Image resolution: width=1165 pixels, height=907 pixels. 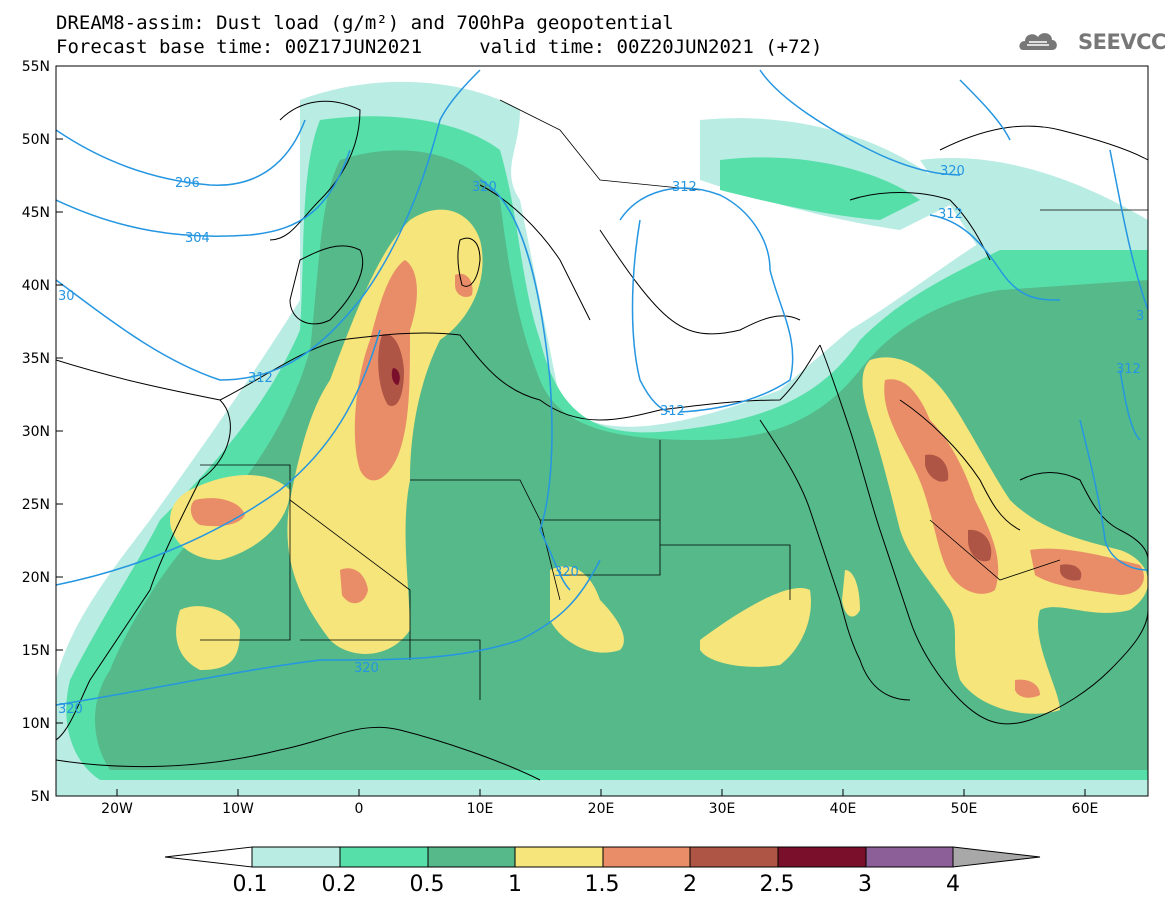 I want to click on colorbar-label: 1.5, so click(x=602, y=884).